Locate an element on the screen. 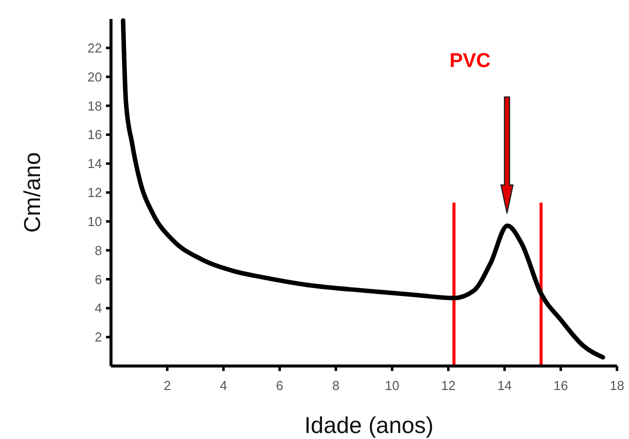 Image resolution: width=629 pixels, height=439 pixels. y-axis-title: Cm/ano is located at coordinates (32, 192).